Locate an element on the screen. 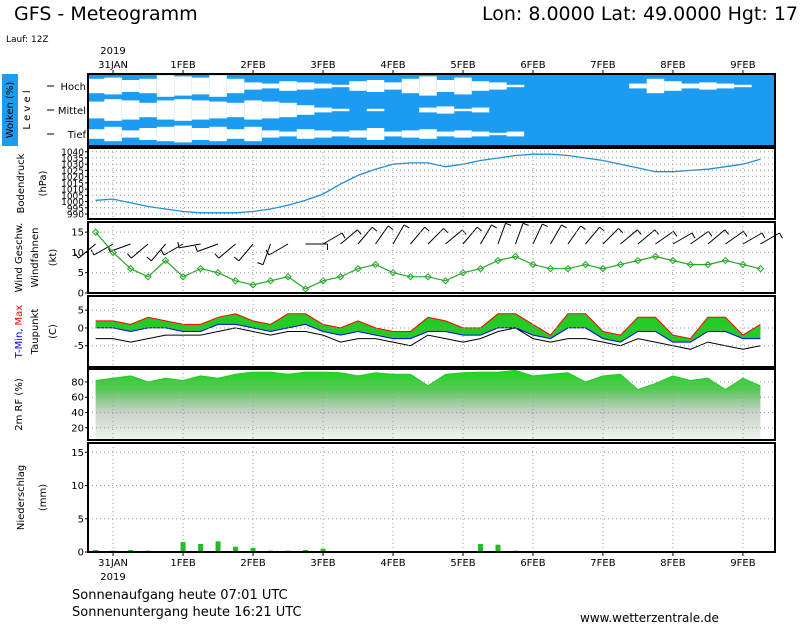 This screenshot has height=629, width=800. y-tick-label: 1010 is located at coordinates (72, 191).